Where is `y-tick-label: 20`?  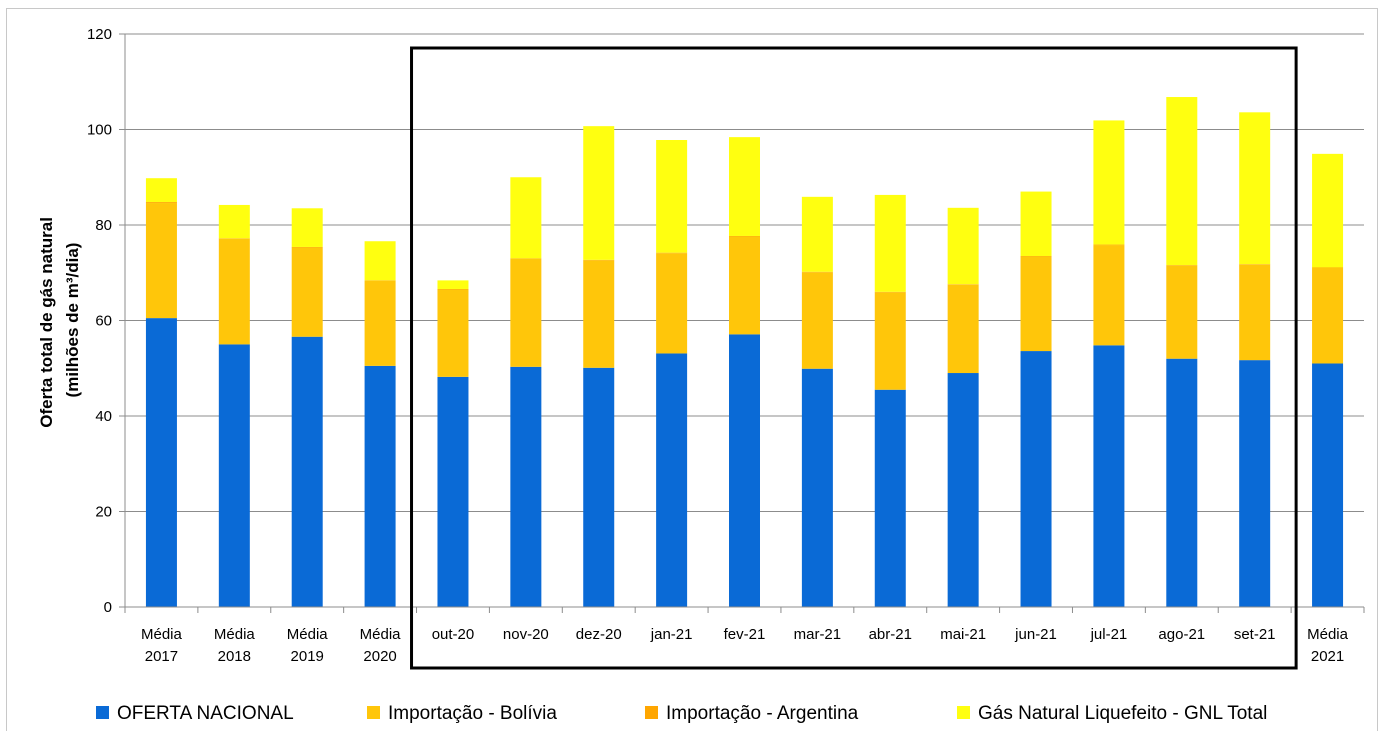
y-tick-label: 20 is located at coordinates (103, 512).